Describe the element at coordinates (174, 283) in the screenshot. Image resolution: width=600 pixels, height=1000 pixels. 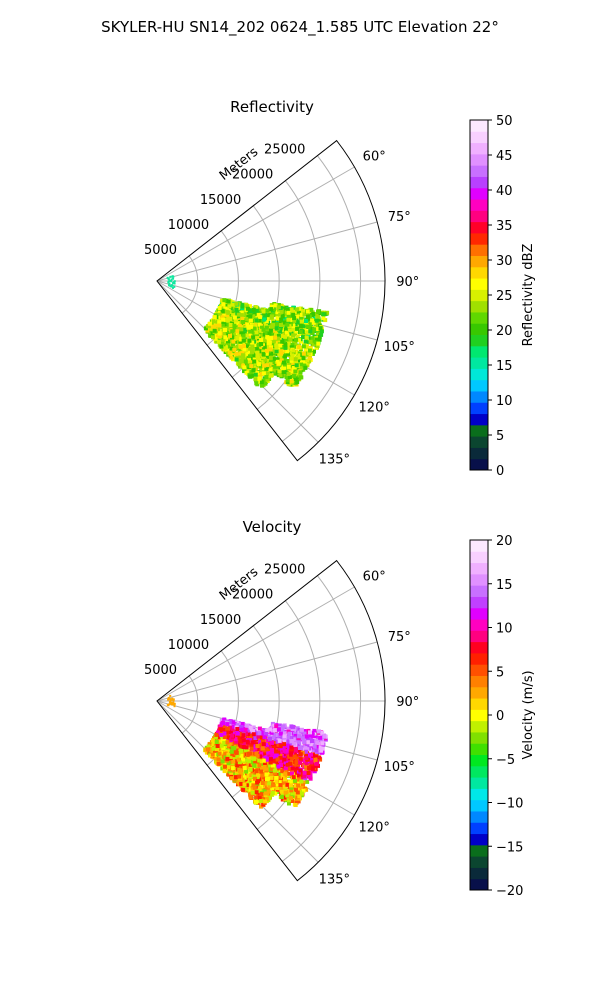
I see `clutter-gate` at that location.